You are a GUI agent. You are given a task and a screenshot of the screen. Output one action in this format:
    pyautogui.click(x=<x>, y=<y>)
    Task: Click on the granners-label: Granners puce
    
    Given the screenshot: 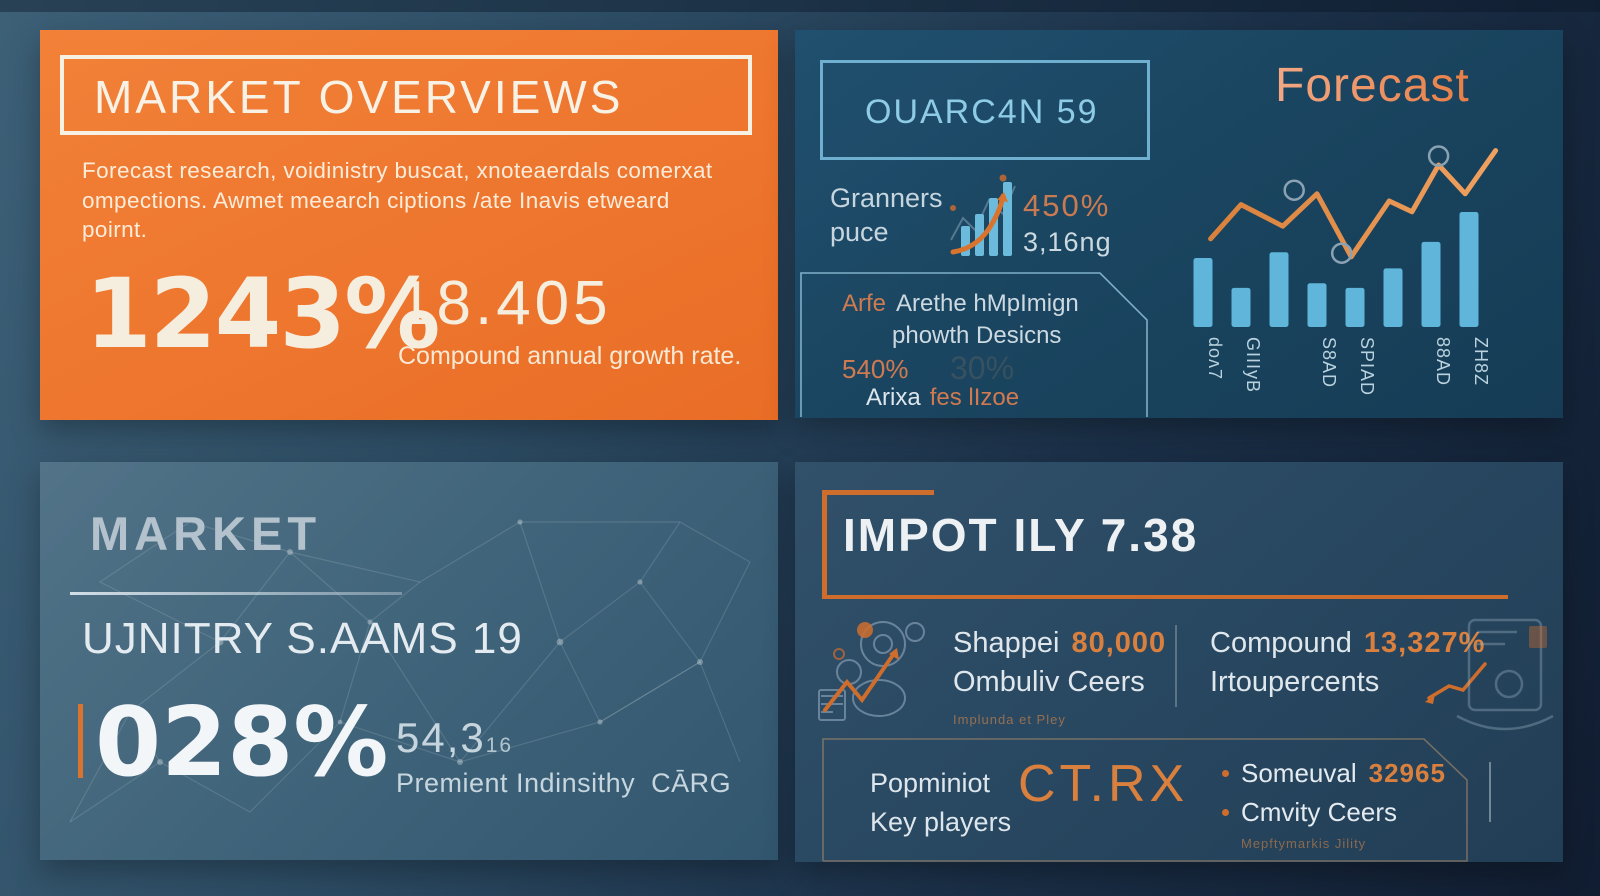 What is the action you would take?
    pyautogui.click(x=886, y=216)
    